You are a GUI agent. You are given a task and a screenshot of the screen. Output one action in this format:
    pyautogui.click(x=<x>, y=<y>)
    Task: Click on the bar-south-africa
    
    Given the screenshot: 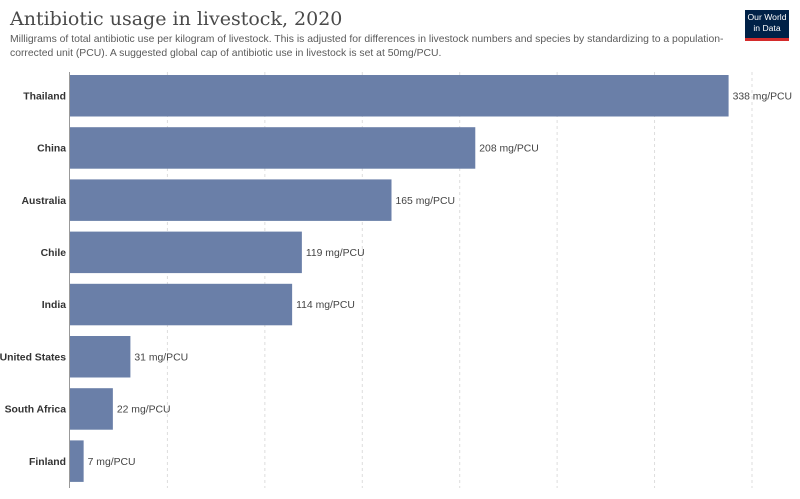 What is the action you would take?
    pyautogui.click(x=91, y=409)
    